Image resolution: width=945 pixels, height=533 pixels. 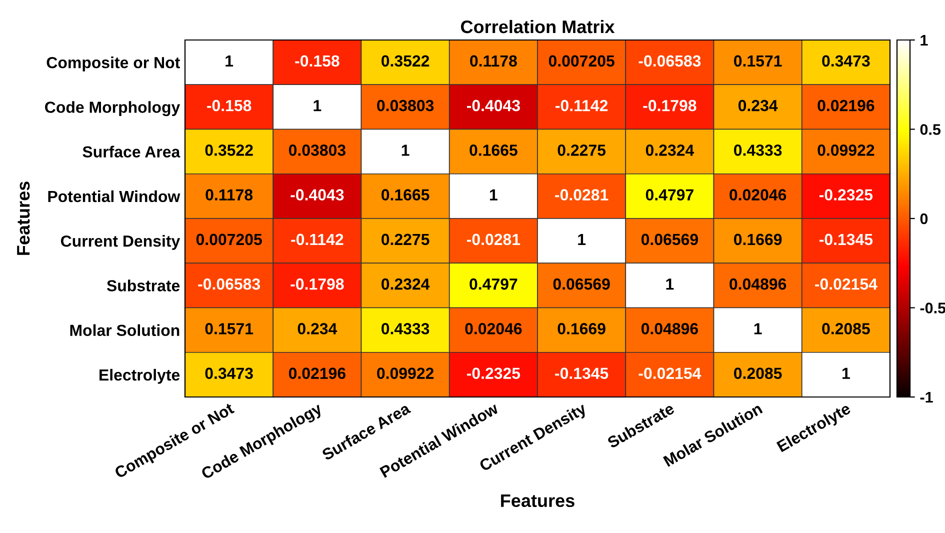 I want to click on color-bar-label: 1, so click(x=924, y=40).